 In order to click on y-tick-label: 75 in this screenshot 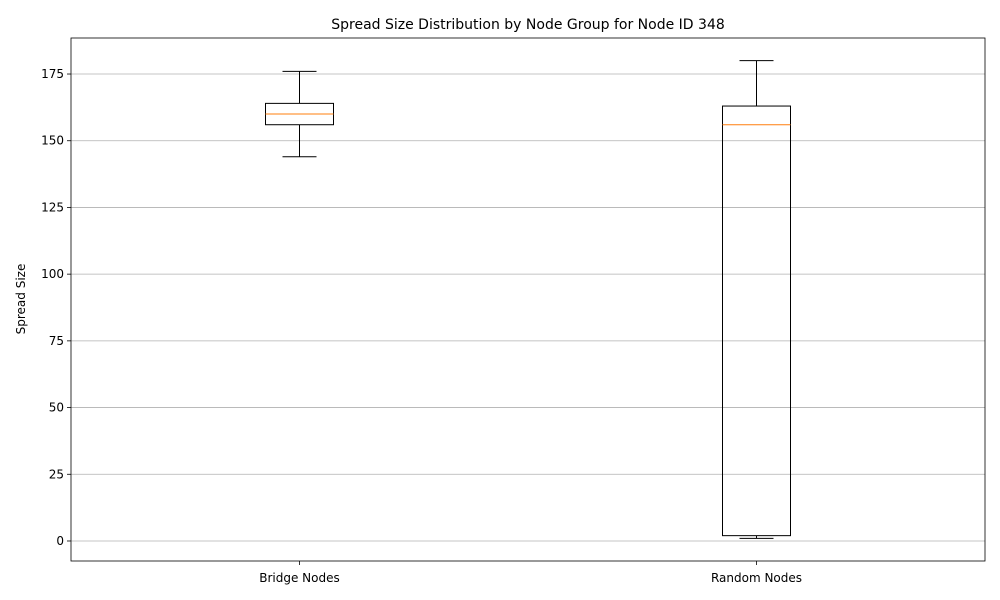, I will do `click(56, 341)`.